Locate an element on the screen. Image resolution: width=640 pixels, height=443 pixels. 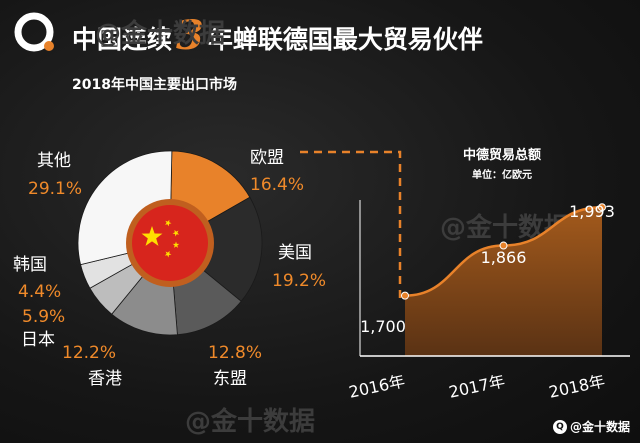
watermark-top: @金十数据 is located at coordinates (160, 33).